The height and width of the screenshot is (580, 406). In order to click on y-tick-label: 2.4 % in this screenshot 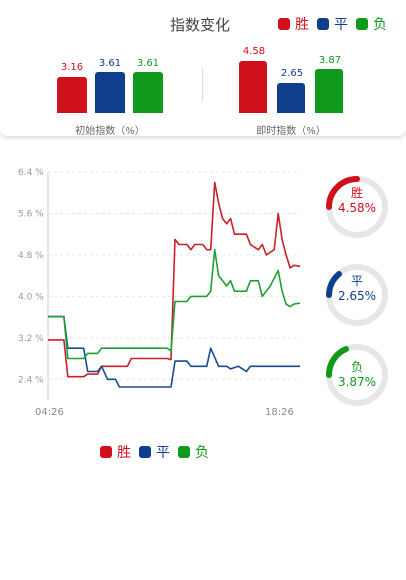, I will do `click(31, 380)`.